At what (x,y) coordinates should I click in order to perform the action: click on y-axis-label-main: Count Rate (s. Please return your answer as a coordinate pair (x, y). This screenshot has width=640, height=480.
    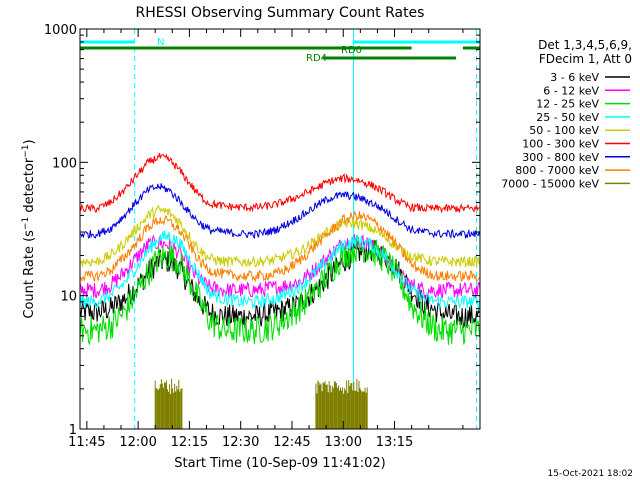
    Looking at the image, I should click on (29, 274).